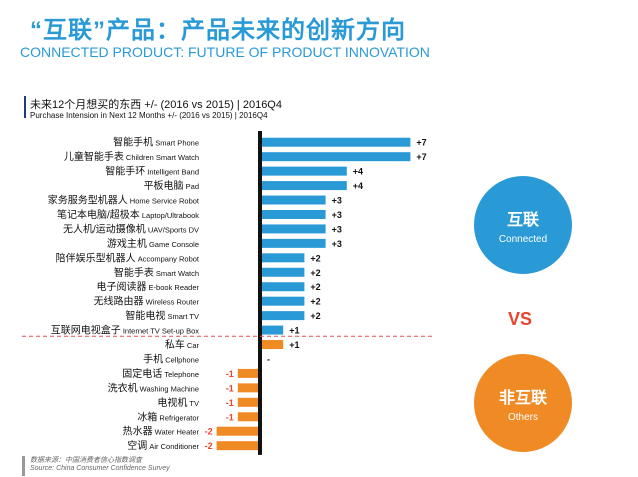  Describe the element at coordinates (147, 301) in the screenshot. I see `category-label: 无线路由器 Wireless Router` at that location.